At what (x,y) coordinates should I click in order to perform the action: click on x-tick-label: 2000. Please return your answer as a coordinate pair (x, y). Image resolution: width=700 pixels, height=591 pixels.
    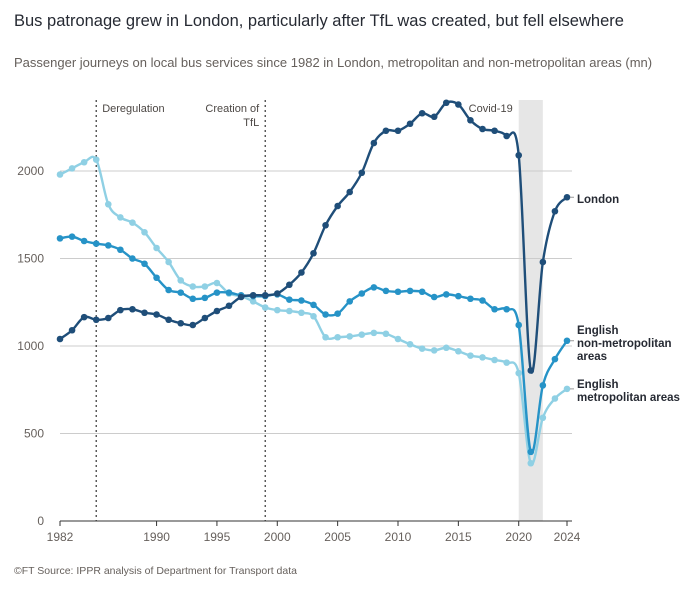
    Looking at the image, I should click on (277, 537).